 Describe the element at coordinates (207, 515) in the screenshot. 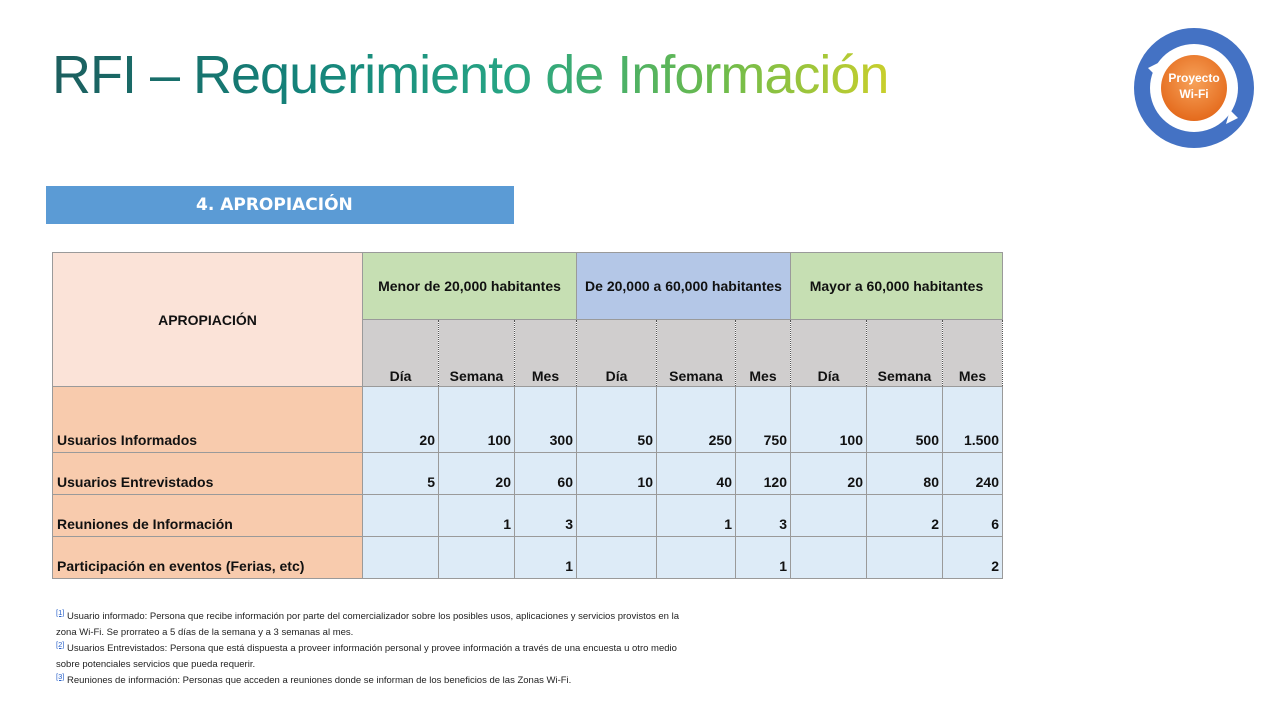

I see `row-label: Reuniones de Información` at that location.